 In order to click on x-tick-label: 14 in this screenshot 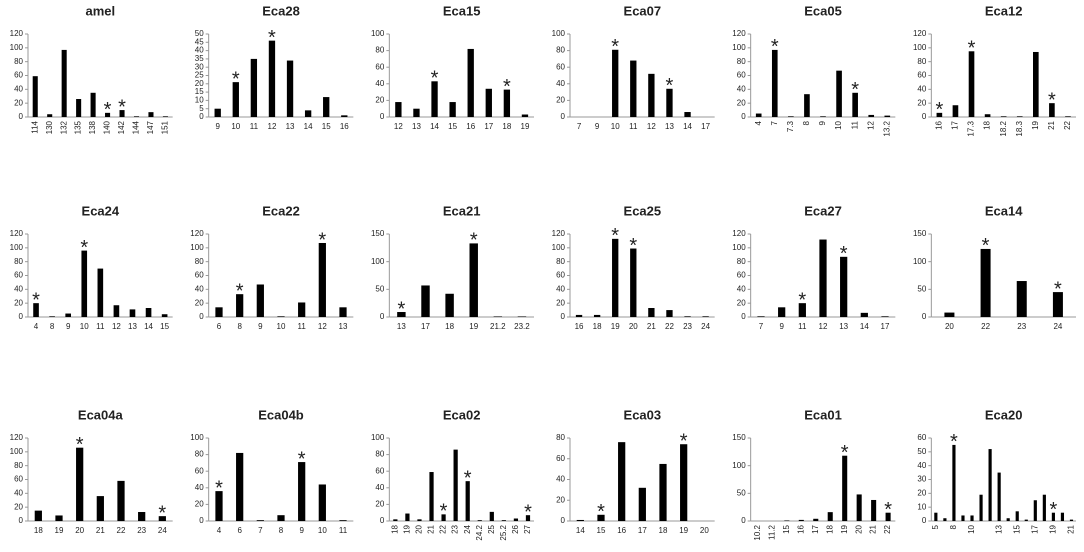, I will do `click(864, 326)`.